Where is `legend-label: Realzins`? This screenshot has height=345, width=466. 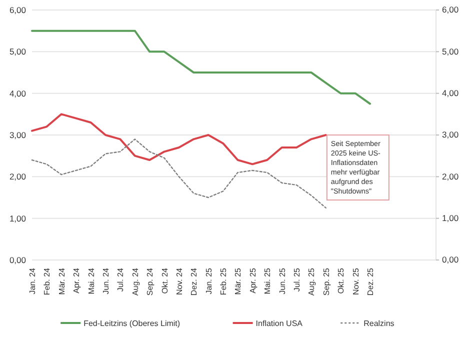
legend-label: Realzins is located at coordinates (379, 323).